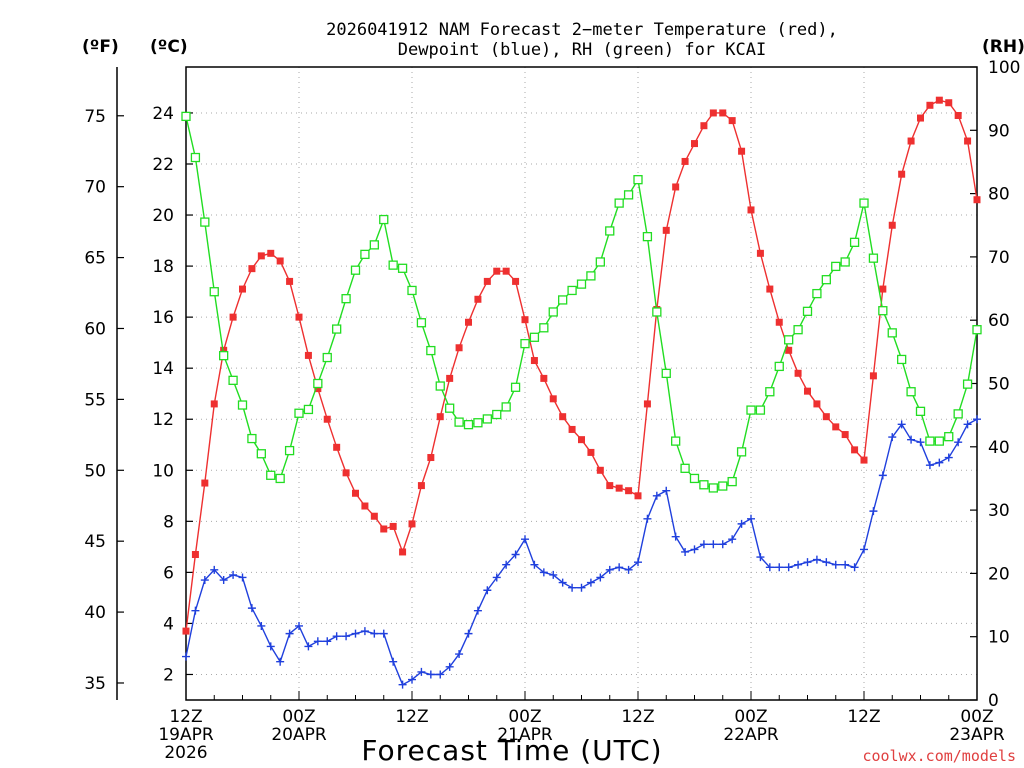  What do you see at coordinates (999, 258) in the screenshot?
I see `rh-tick-label: 70` at bounding box center [999, 258].